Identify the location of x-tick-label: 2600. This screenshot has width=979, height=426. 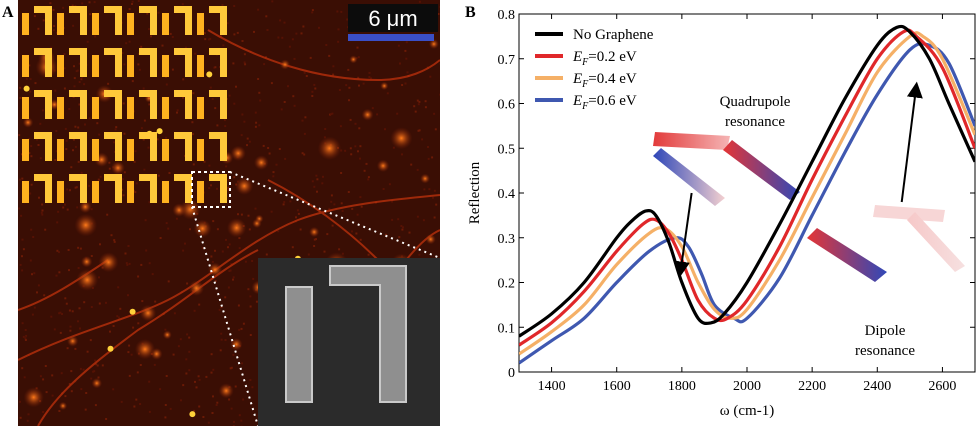
(942, 386).